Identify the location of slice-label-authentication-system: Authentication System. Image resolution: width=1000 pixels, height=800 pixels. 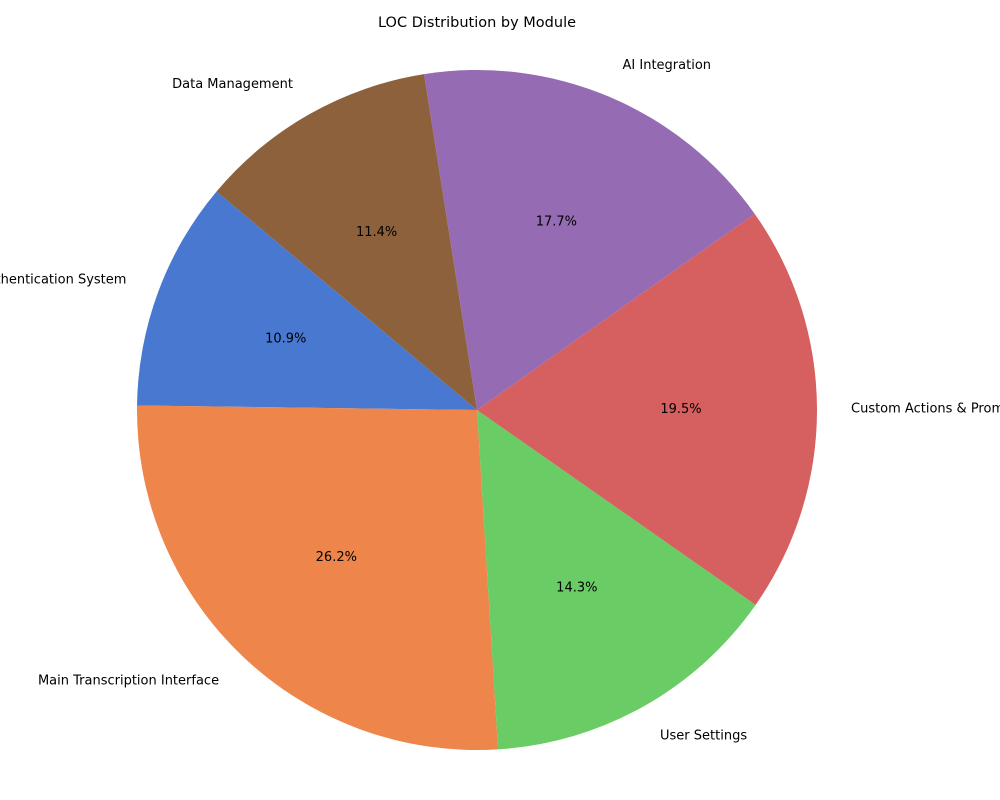
(63, 279).